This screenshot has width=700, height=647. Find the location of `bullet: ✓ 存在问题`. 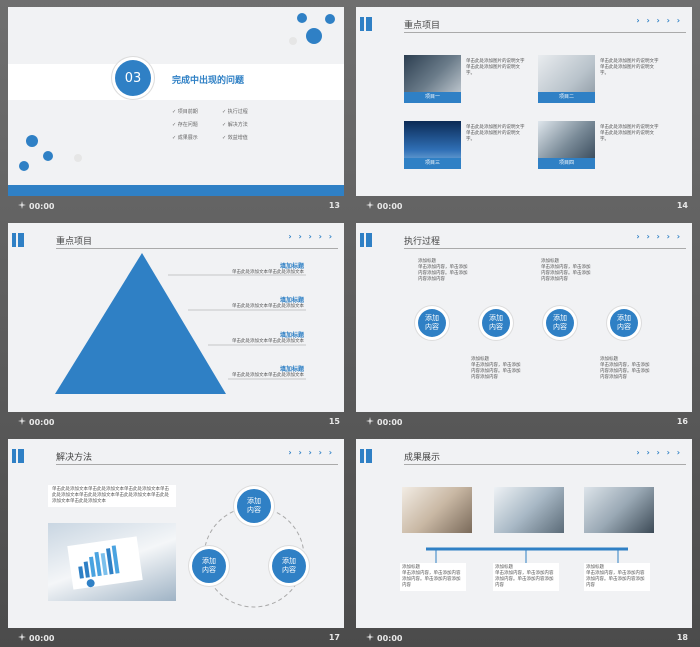

bullet: ✓ 存在问题 is located at coordinates (185, 125).